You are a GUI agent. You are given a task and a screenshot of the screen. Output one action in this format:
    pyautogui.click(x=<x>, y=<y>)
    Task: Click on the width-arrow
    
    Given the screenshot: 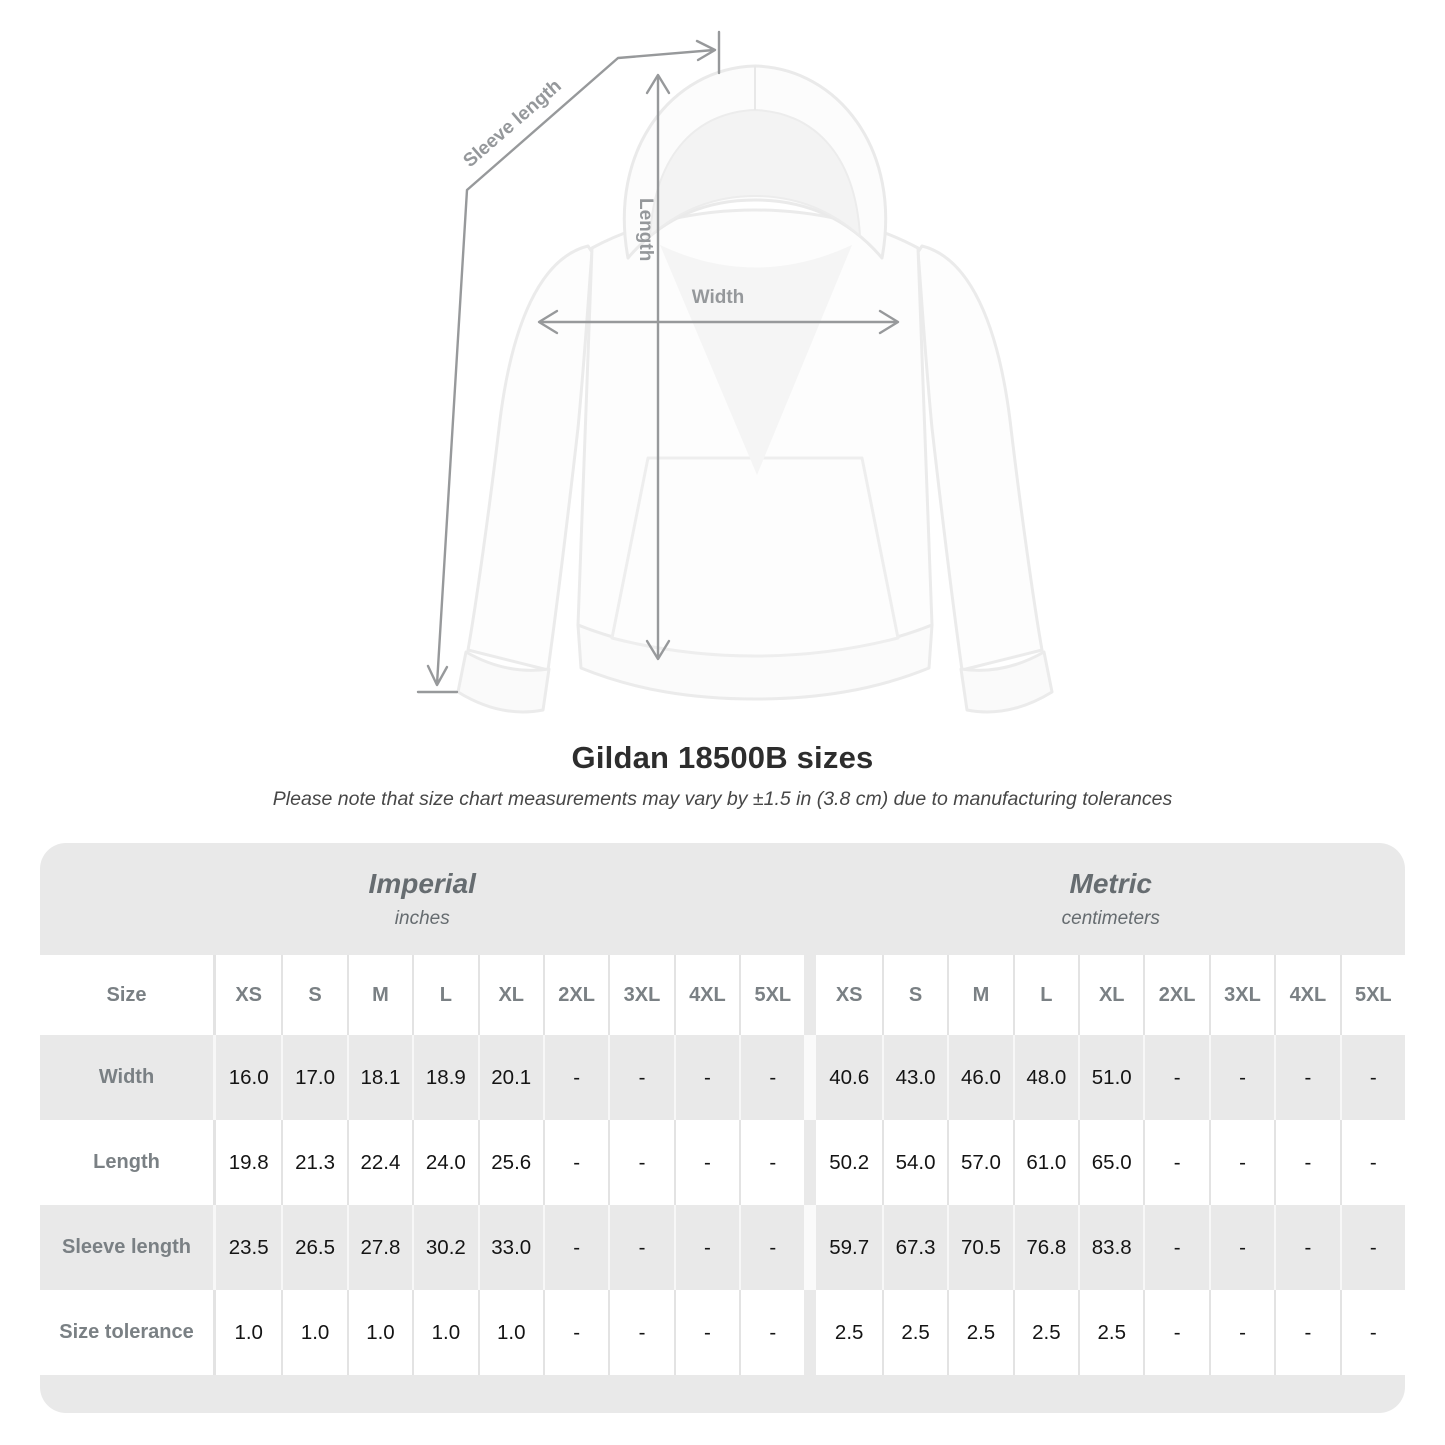 What is the action you would take?
    pyautogui.click(x=718, y=322)
    